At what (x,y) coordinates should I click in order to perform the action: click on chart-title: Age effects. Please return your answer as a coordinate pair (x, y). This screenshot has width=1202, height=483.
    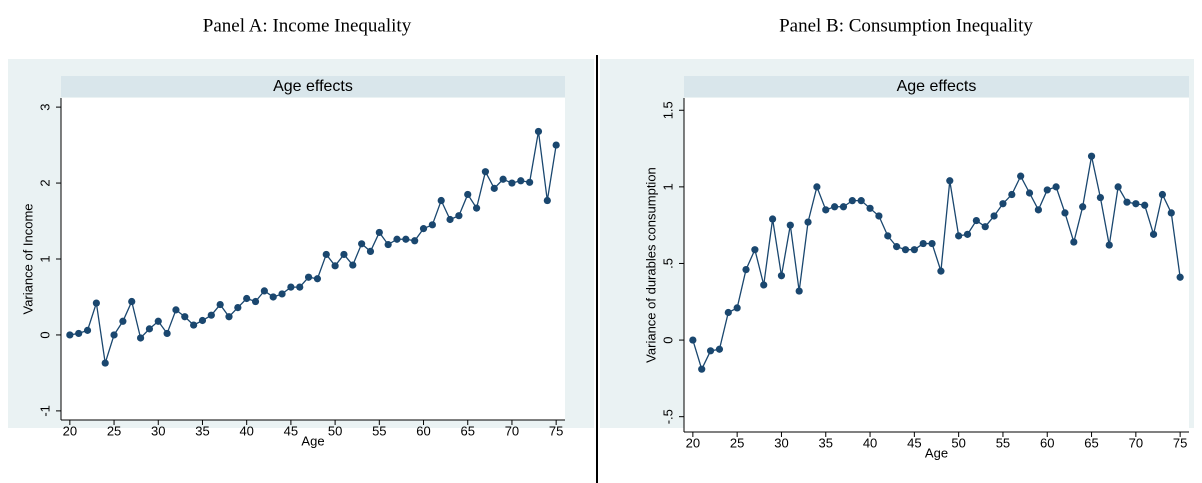
    Looking at the image, I should click on (937, 86).